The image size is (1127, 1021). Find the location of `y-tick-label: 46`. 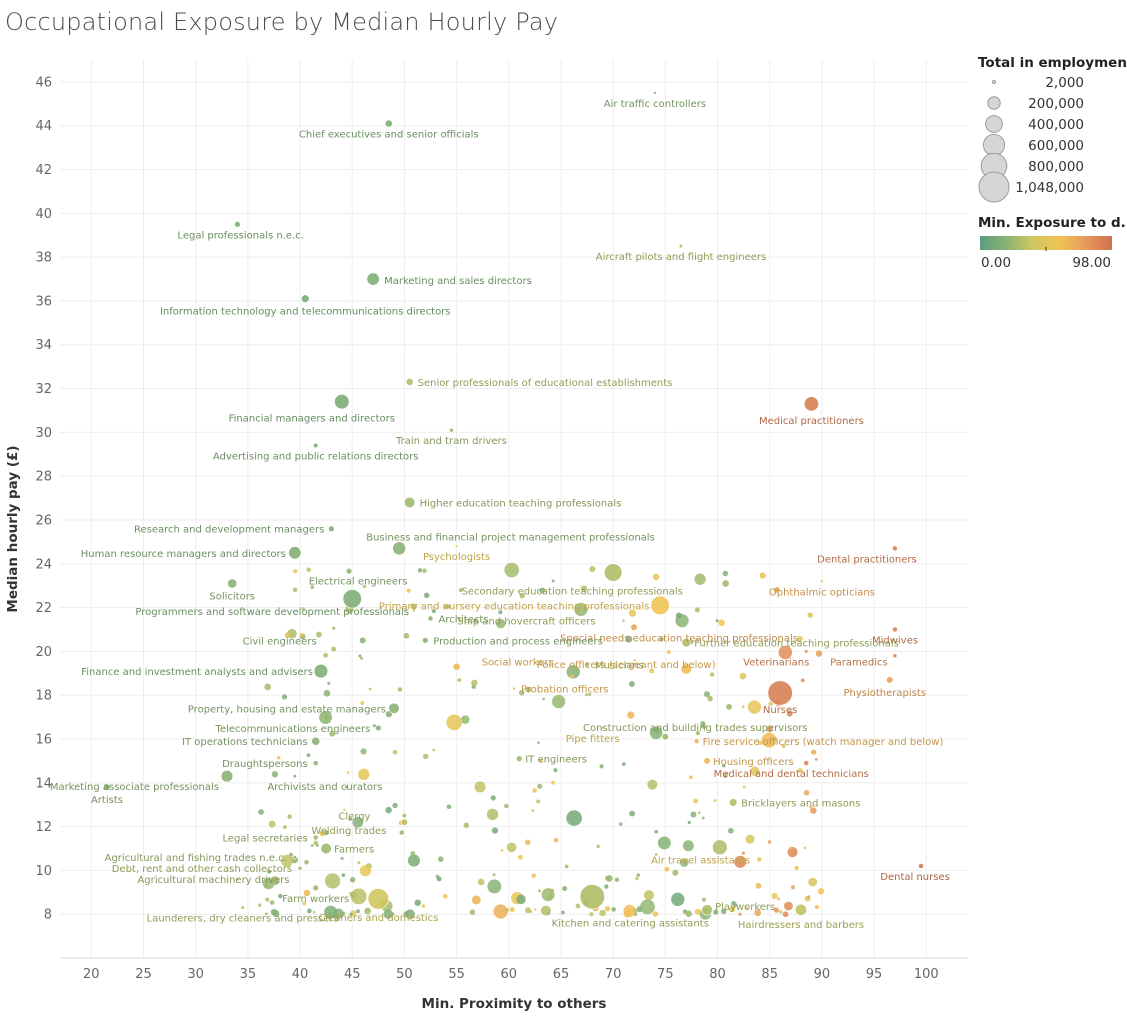

y-tick-label: 46 is located at coordinates (43, 82).